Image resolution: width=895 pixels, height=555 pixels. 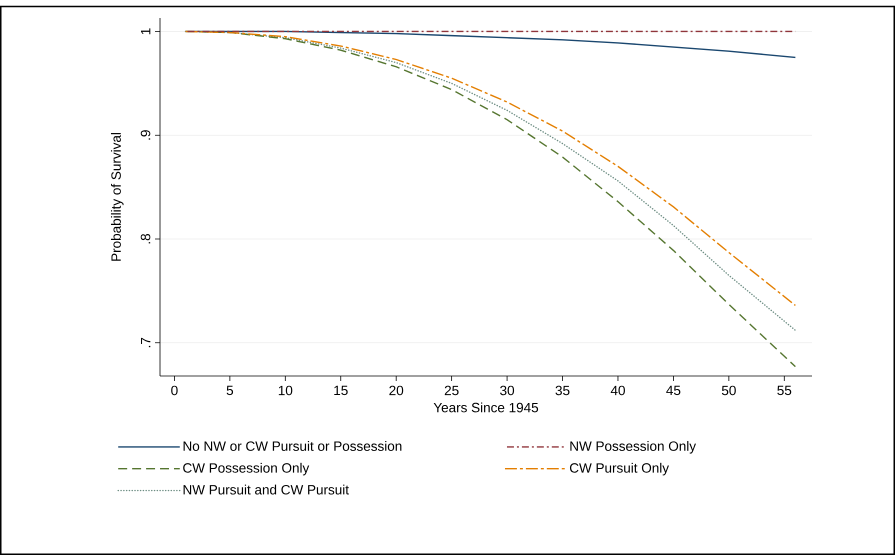 What do you see at coordinates (145, 239) in the screenshot?
I see `y-tick-label: .8` at bounding box center [145, 239].